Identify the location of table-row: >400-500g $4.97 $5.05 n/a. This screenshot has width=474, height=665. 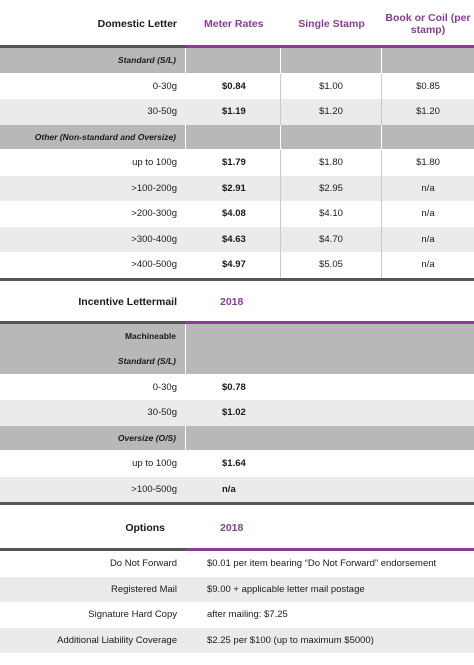
(237, 265).